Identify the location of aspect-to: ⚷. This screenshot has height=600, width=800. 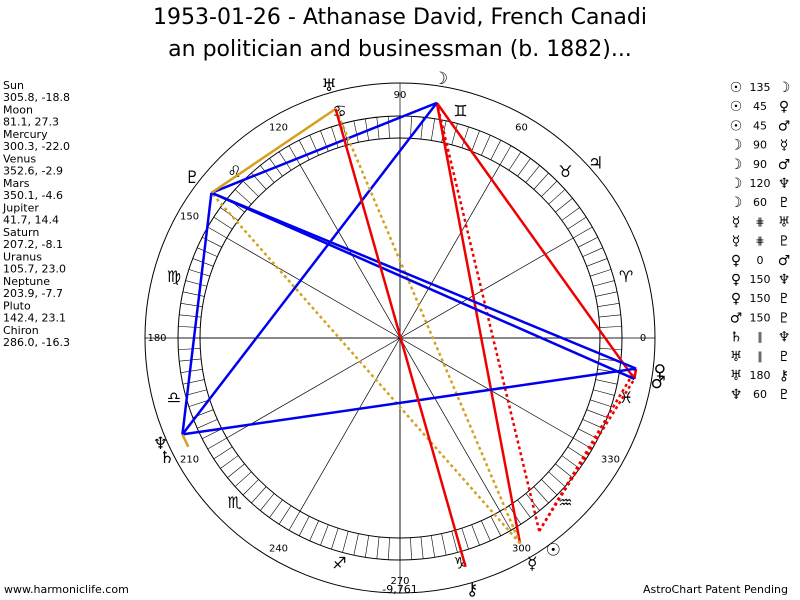
(784, 376).